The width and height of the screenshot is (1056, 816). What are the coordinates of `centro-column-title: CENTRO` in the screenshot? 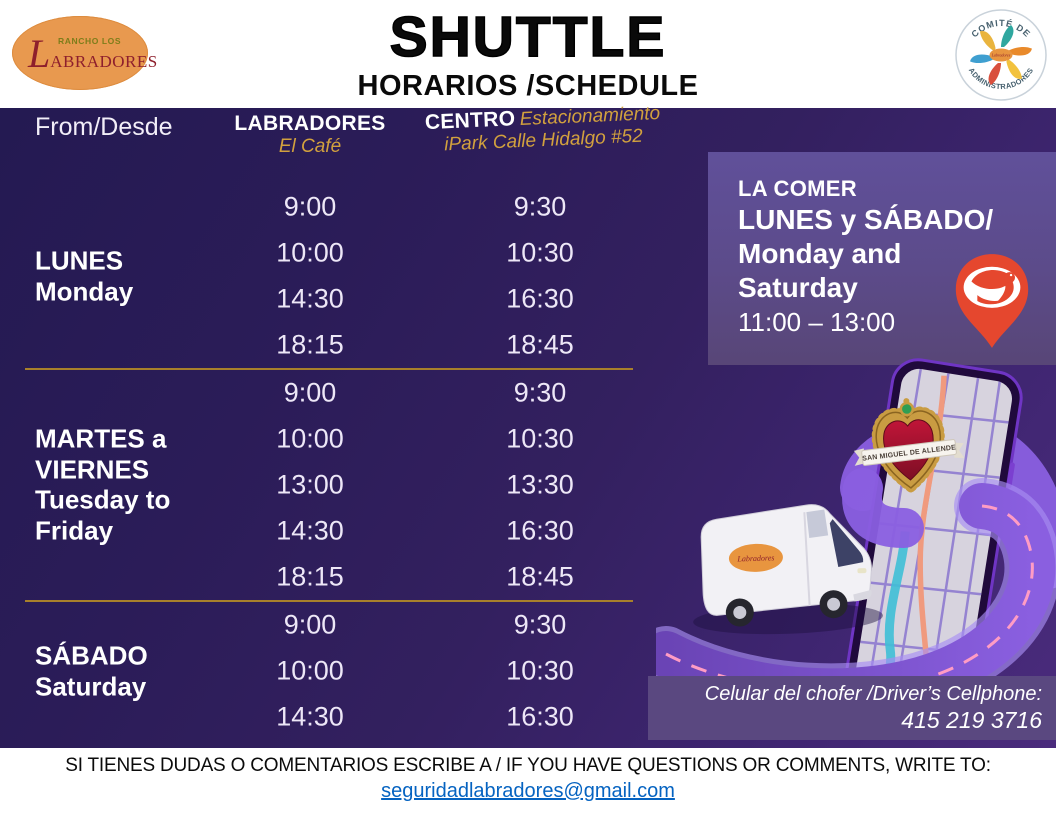 It's located at (470, 121).